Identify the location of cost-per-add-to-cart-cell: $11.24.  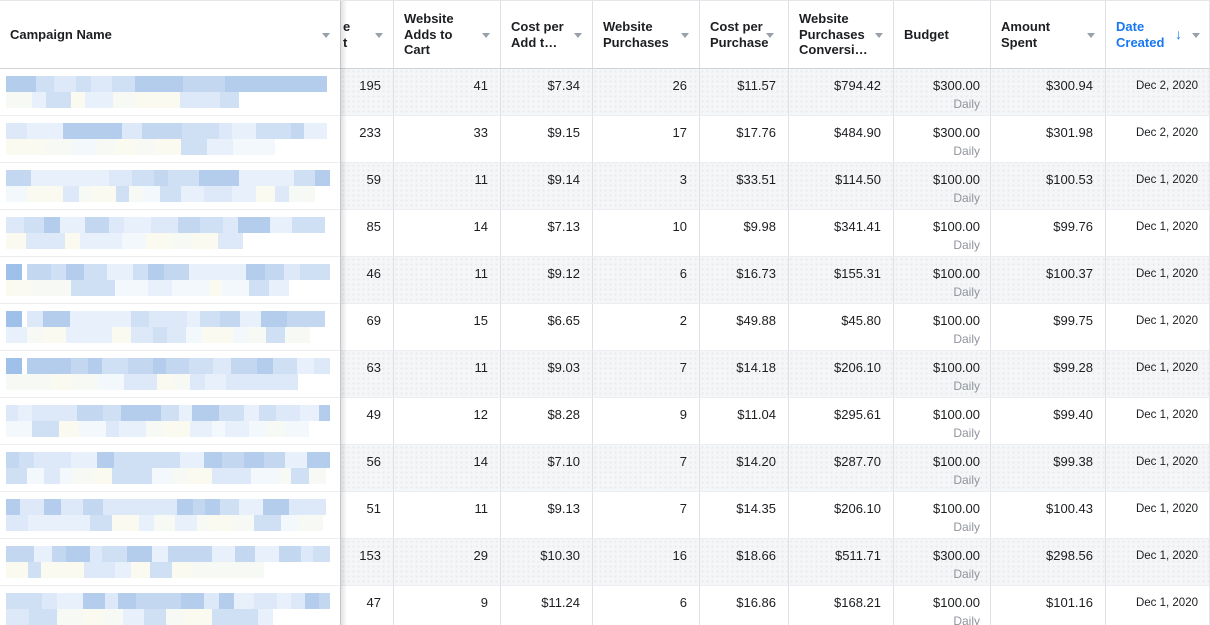
(546, 605).